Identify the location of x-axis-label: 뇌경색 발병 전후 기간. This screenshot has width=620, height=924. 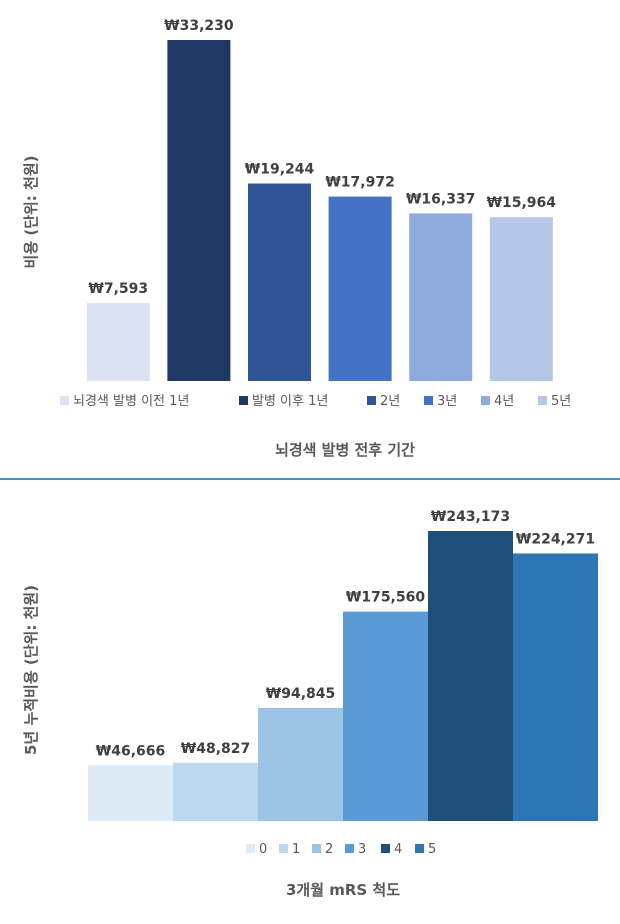
(345, 450).